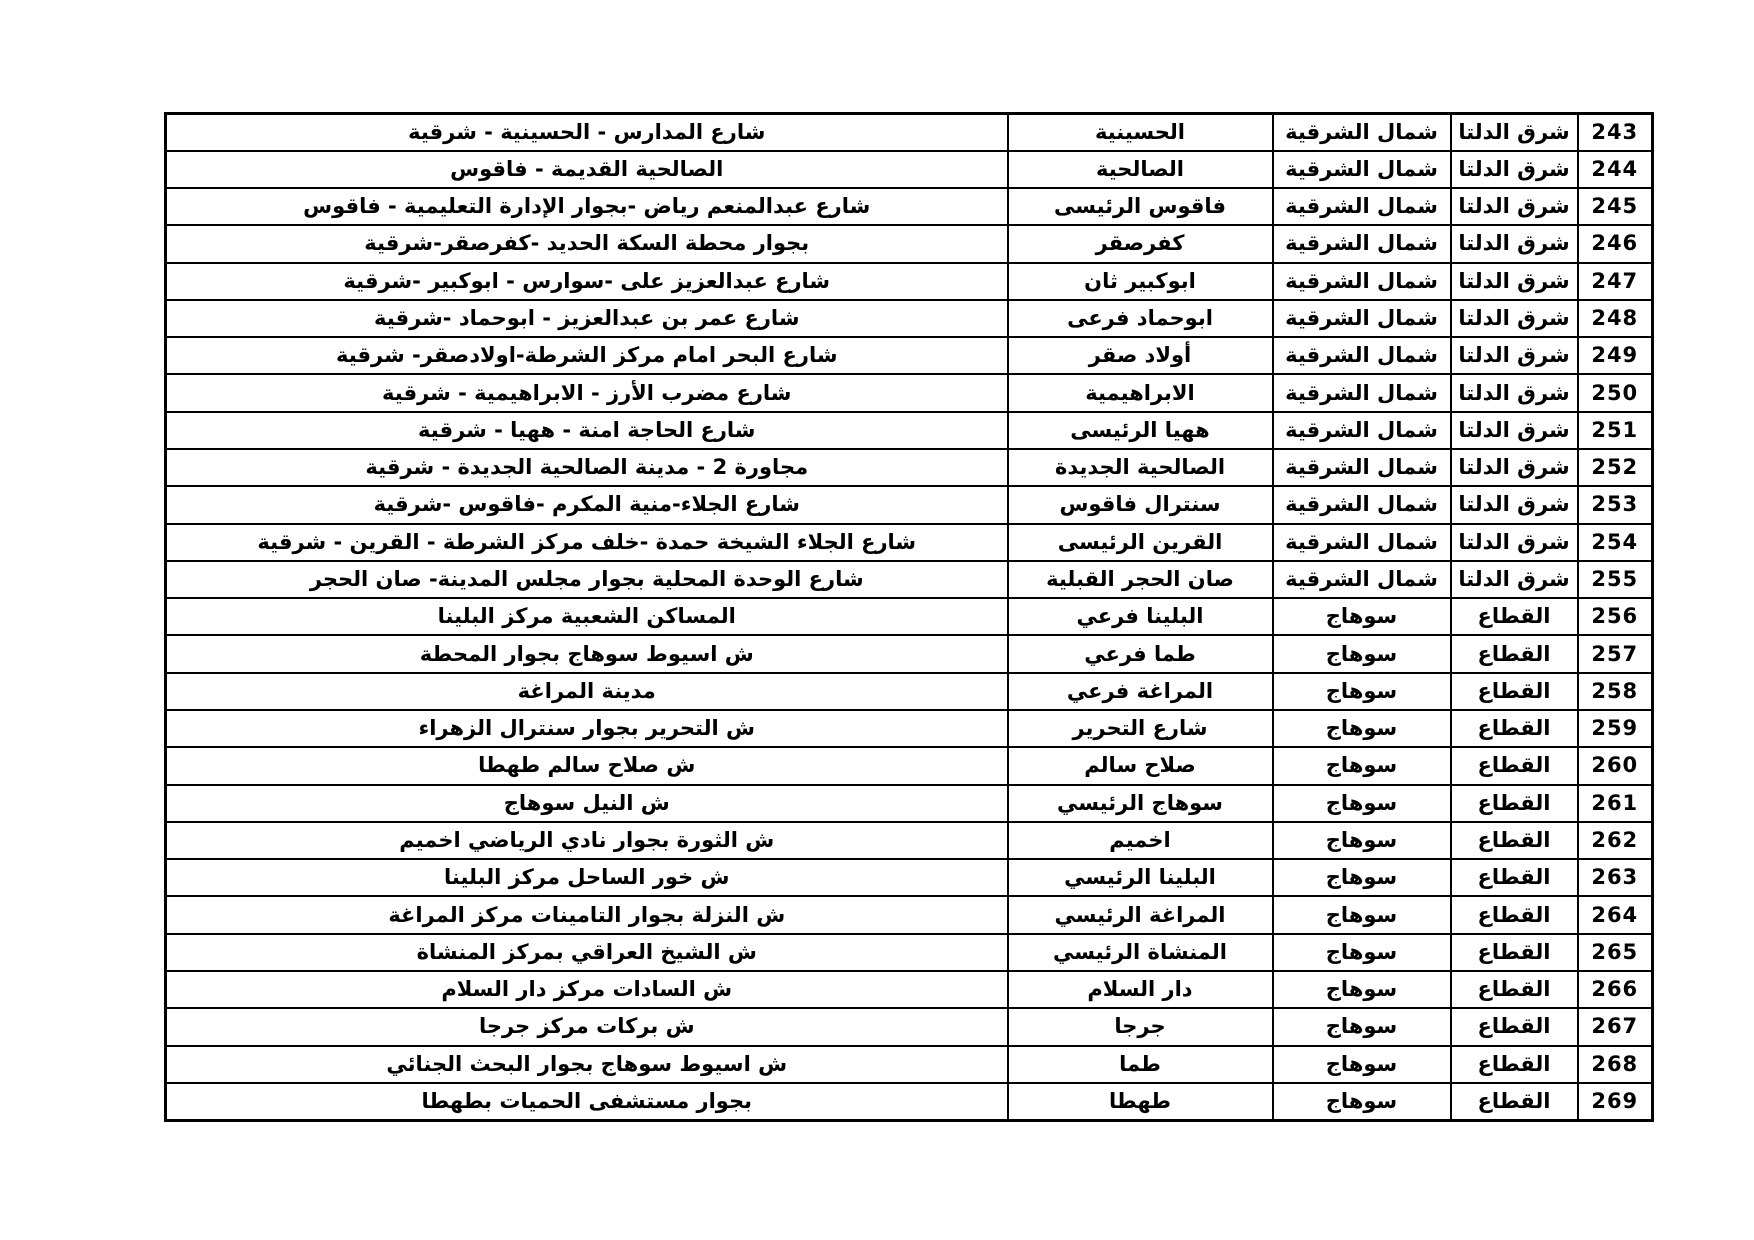 The image size is (1754, 1240). What do you see at coordinates (1140, 1101) in the screenshot?
I see `cell-branch-name: طهطا` at bounding box center [1140, 1101].